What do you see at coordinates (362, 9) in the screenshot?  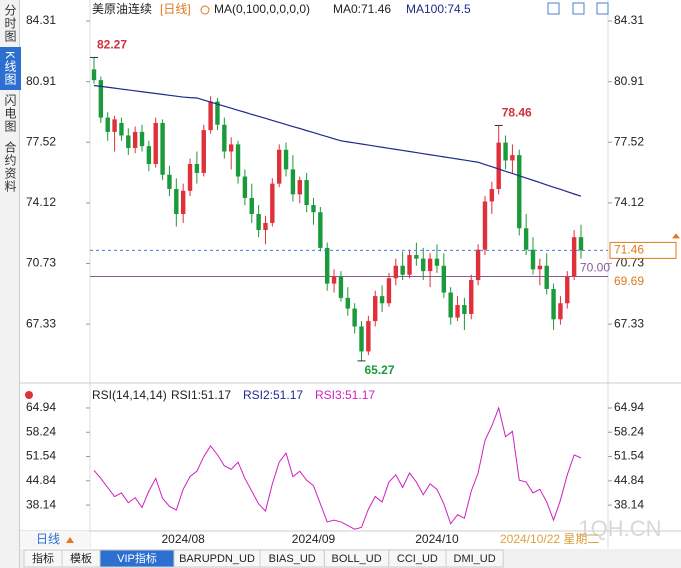 I see `ma-label: MA0:71.46` at bounding box center [362, 9].